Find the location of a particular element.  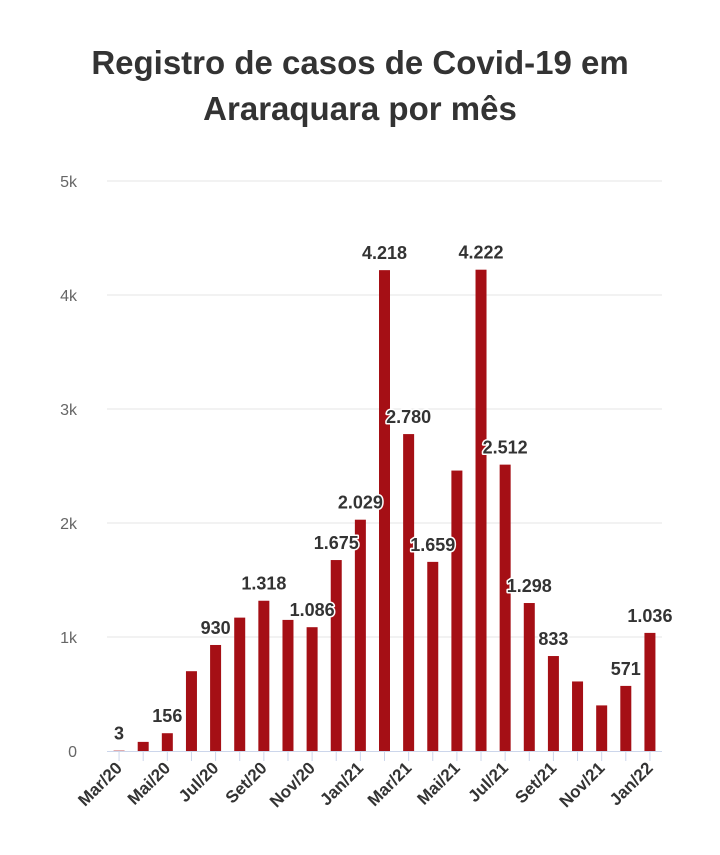

x-tick-label: Jul/21 is located at coordinates (488, 782).